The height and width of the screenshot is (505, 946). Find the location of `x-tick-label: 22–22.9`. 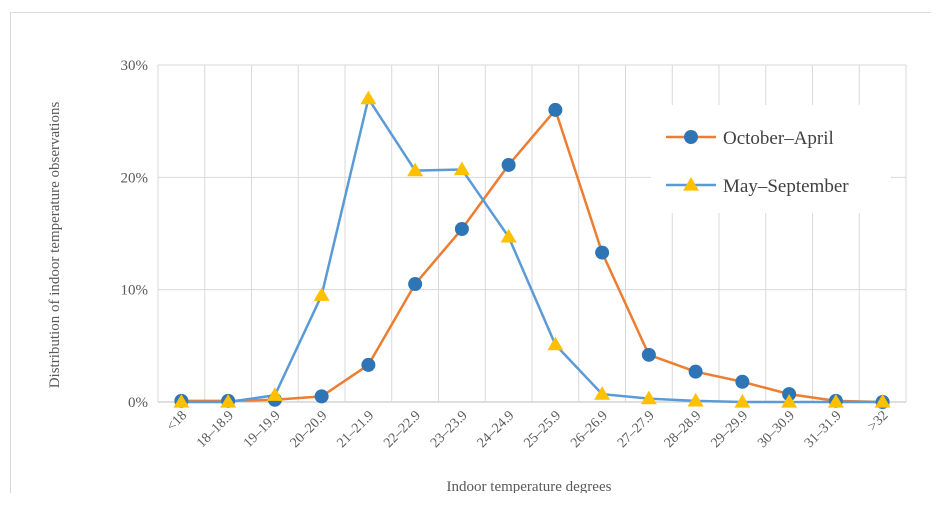

x-tick-label: 22–22.9 is located at coordinates (402, 429).